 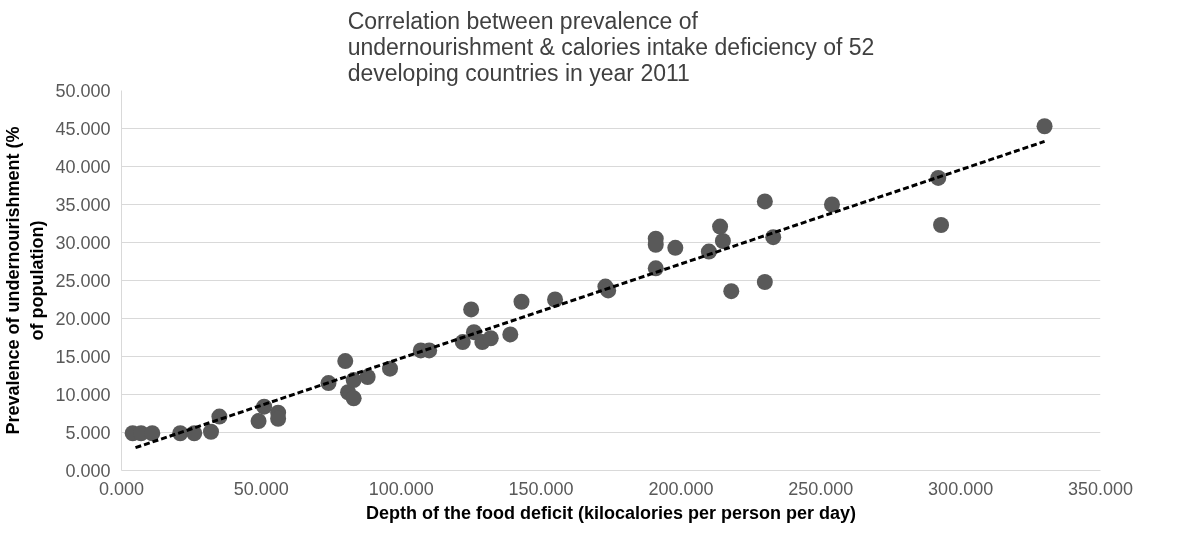 I want to click on y-tick-label: 40.000, so click(x=83, y=167).